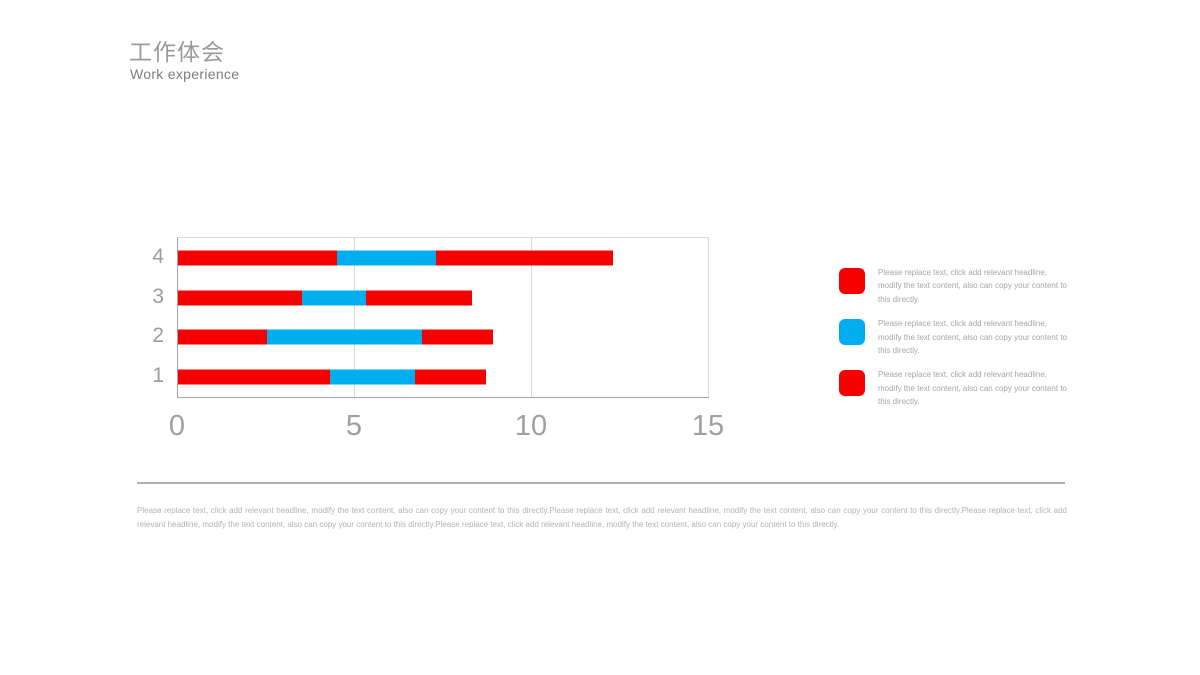 The width and height of the screenshot is (1200, 675). Describe the element at coordinates (45, 55) in the screenshot. I see `accent-red-block` at that location.